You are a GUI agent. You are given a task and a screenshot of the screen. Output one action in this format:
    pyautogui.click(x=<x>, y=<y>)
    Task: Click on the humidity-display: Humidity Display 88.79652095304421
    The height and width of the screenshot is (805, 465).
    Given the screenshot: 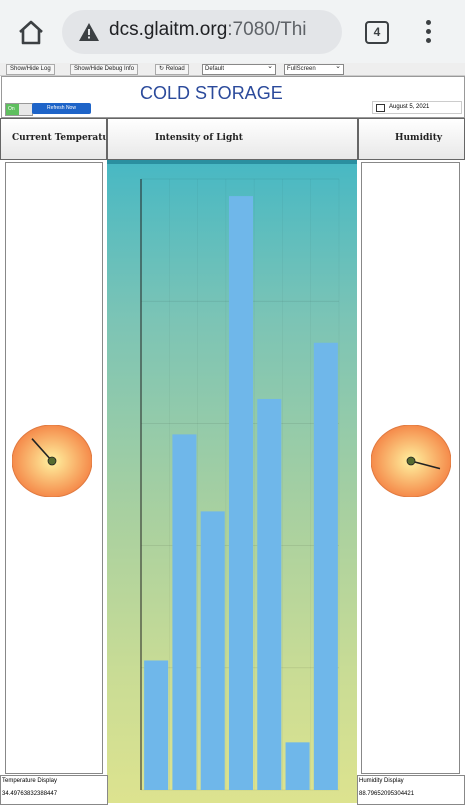 What is the action you would take?
    pyautogui.click(x=411, y=790)
    